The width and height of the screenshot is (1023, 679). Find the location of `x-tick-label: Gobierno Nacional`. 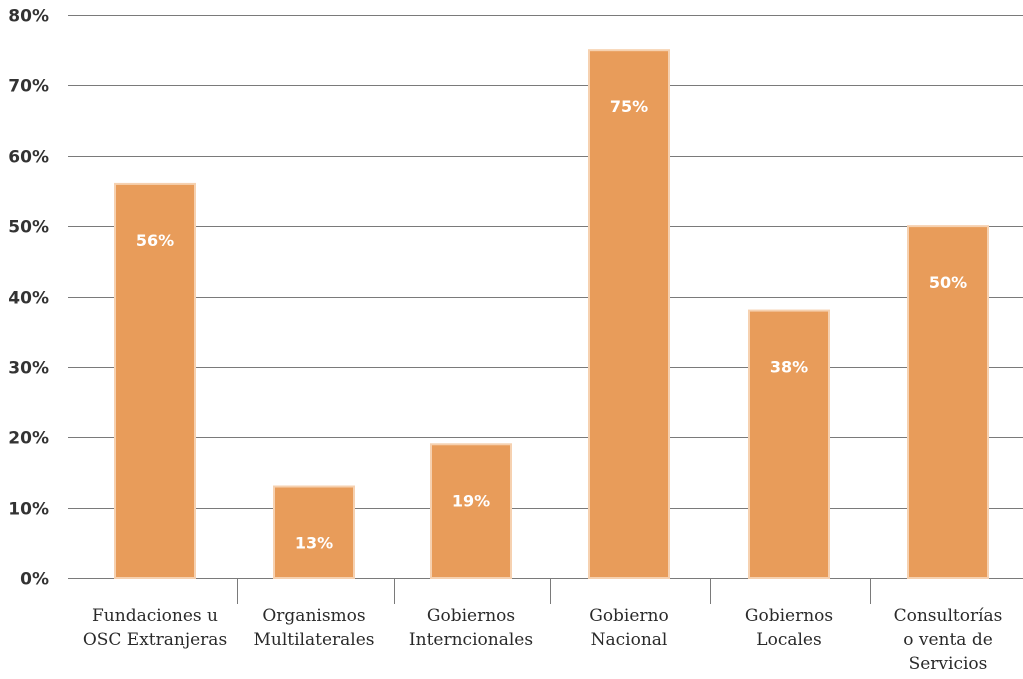

x-tick-label: Gobierno Nacional is located at coordinates (629, 628).